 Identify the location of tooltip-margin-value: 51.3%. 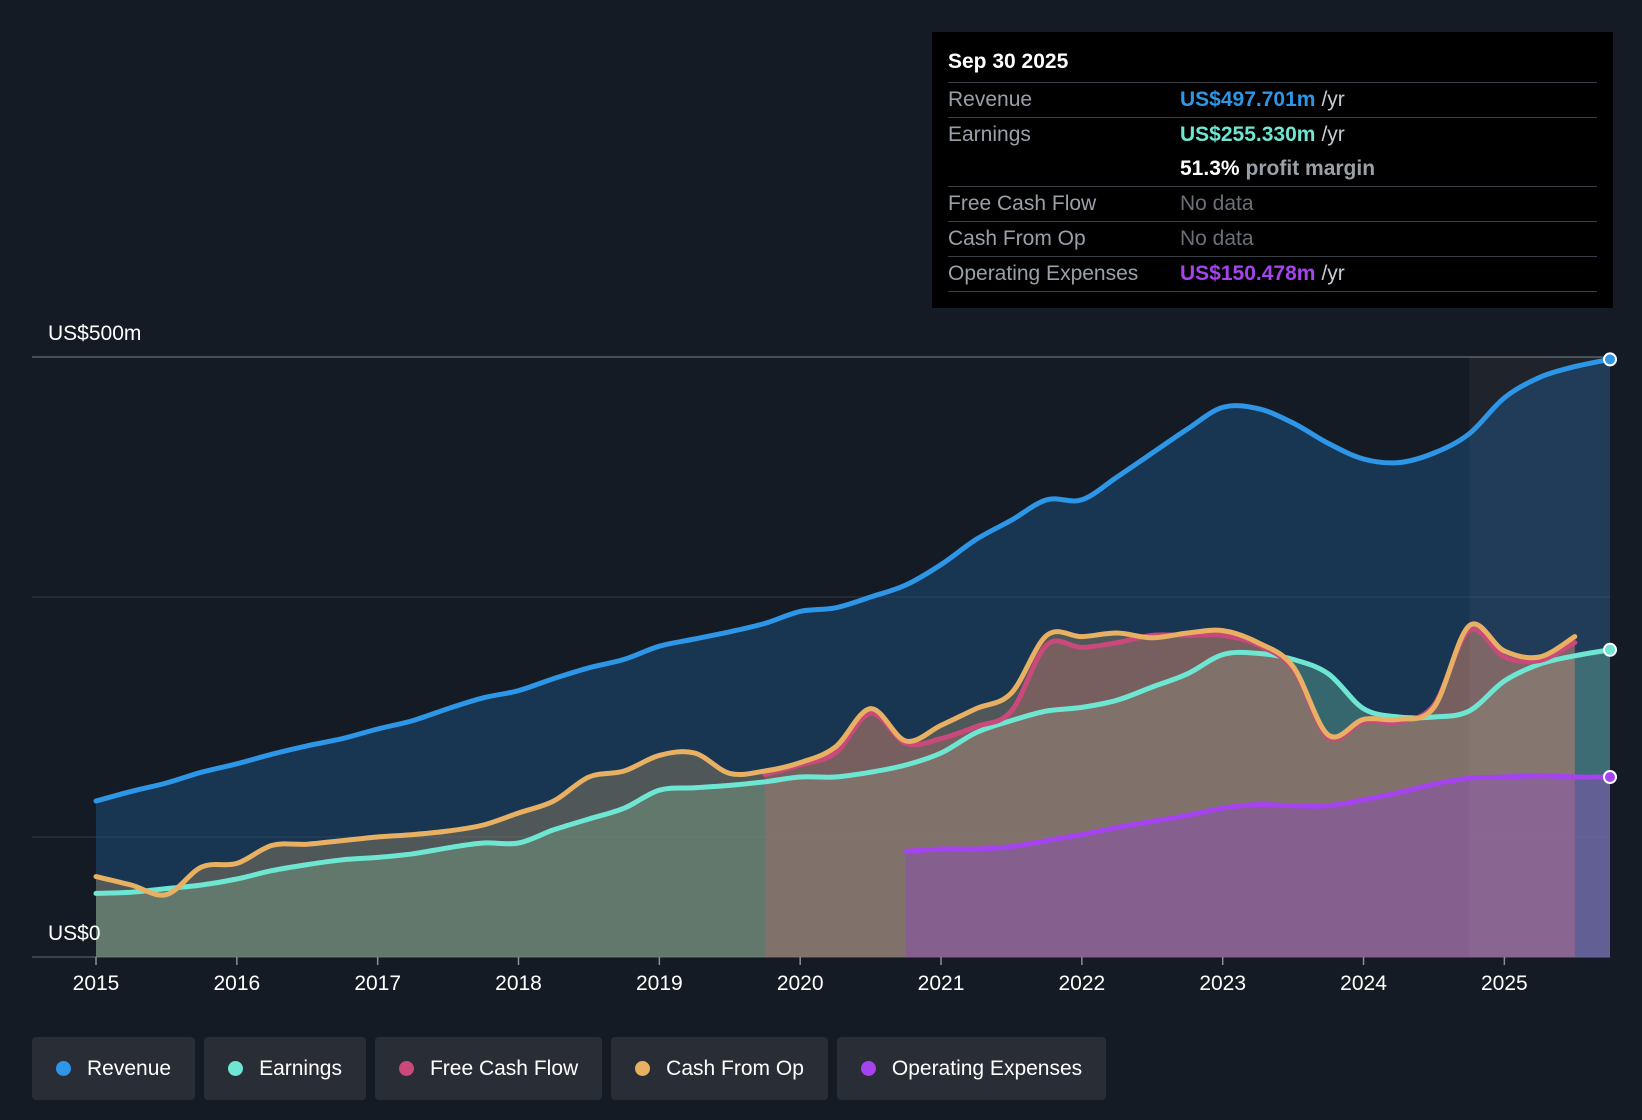
(1210, 168).